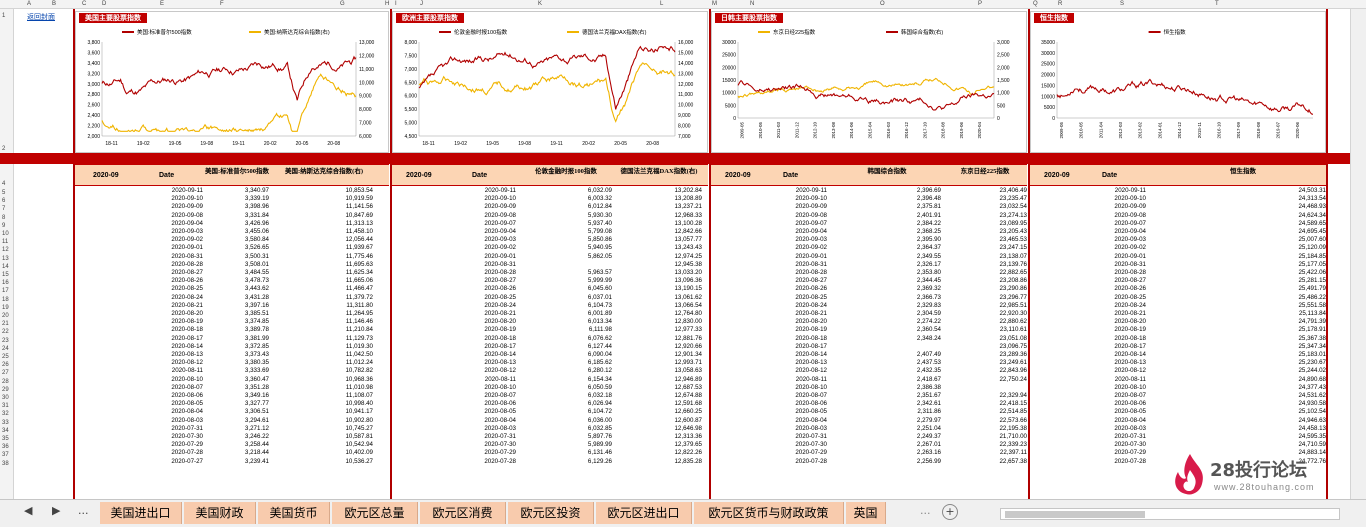 This screenshot has width=1366, height=527. Describe the element at coordinates (600, 330) in the screenshot. I see `value-cell: 6,111.98` at that location.